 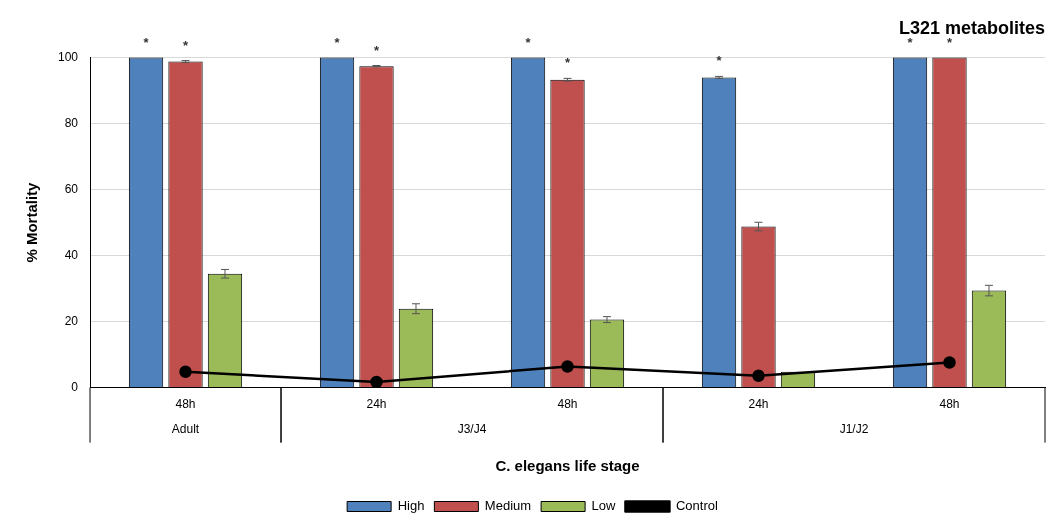 What do you see at coordinates (854, 428) in the screenshot?
I see `text: J1/J2` at bounding box center [854, 428].